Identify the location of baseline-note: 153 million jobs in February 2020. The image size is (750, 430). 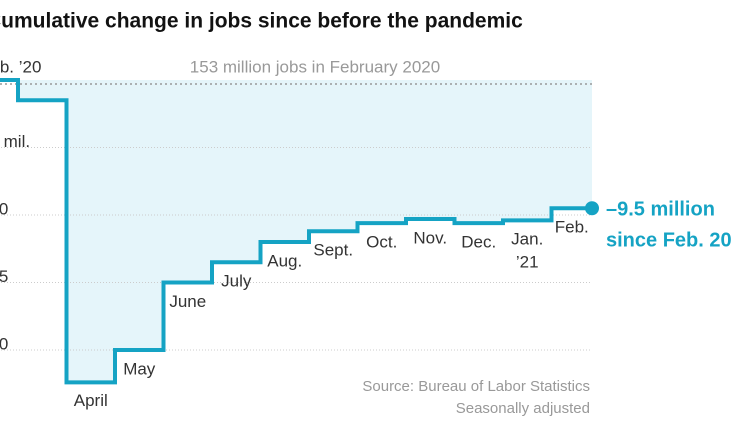
(315, 66).